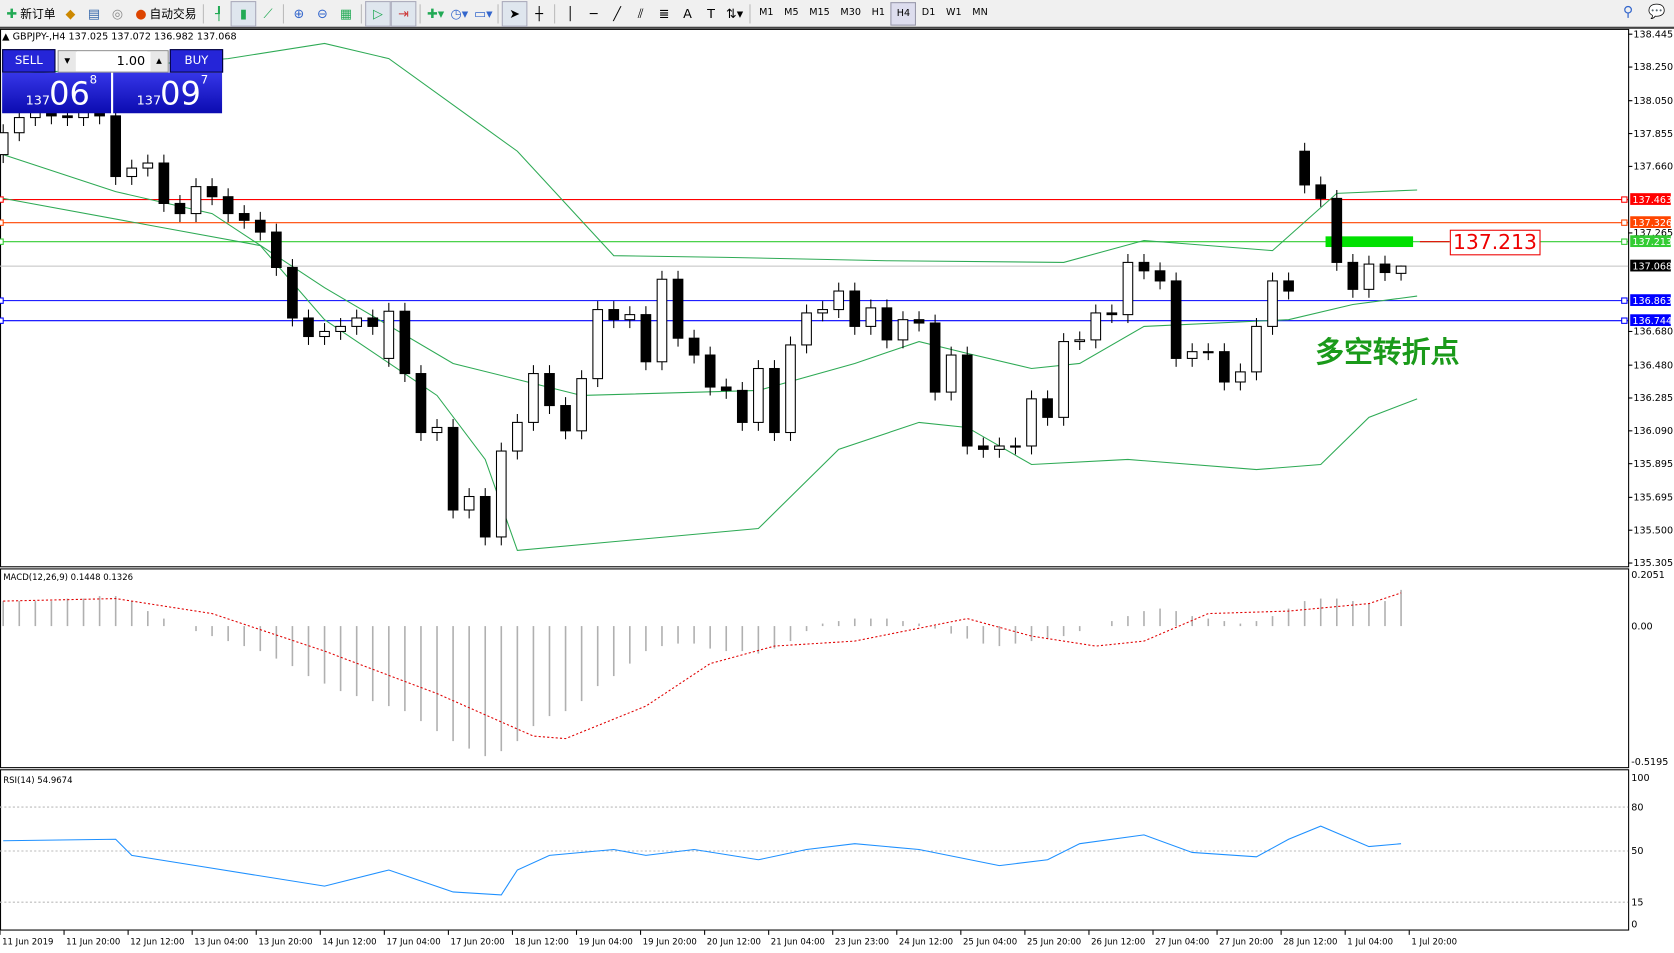 This screenshot has width=1674, height=953. I want to click on price-tag-label: 137.213, so click(1652, 242).